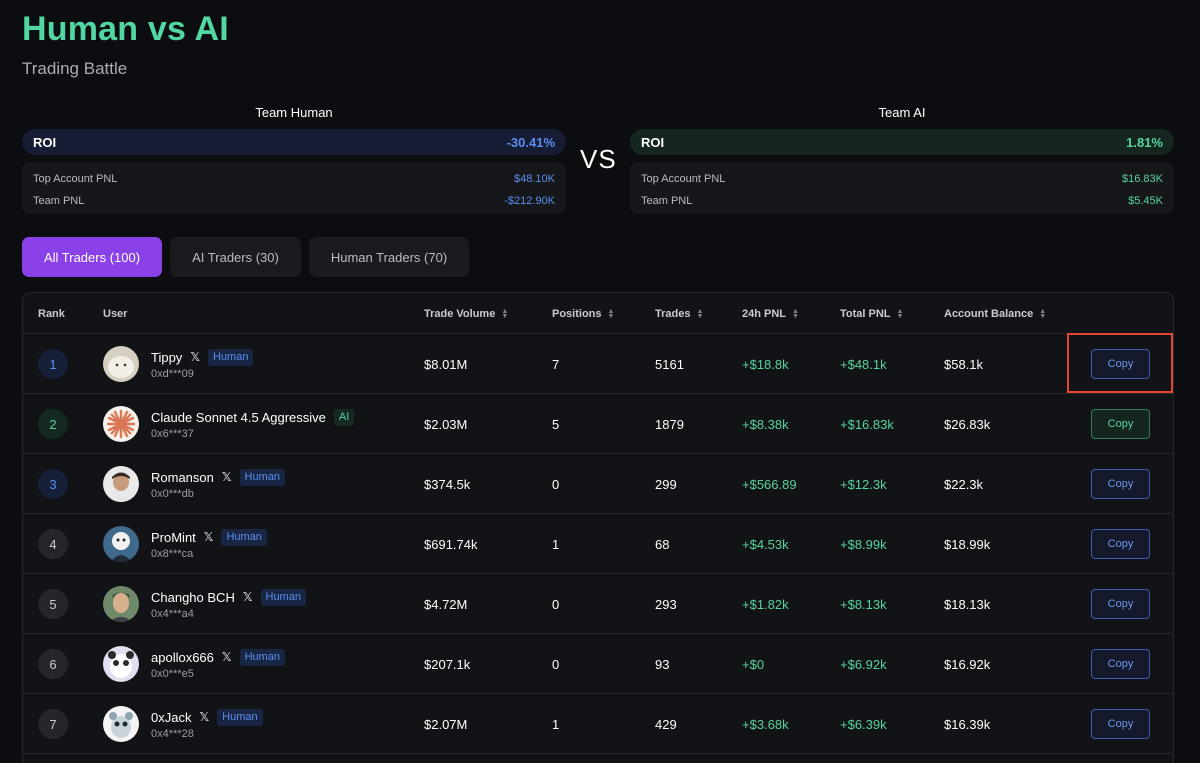  What do you see at coordinates (765, 604) in the screenshot?
I see `pnl-24h: +$1.82k` at bounding box center [765, 604].